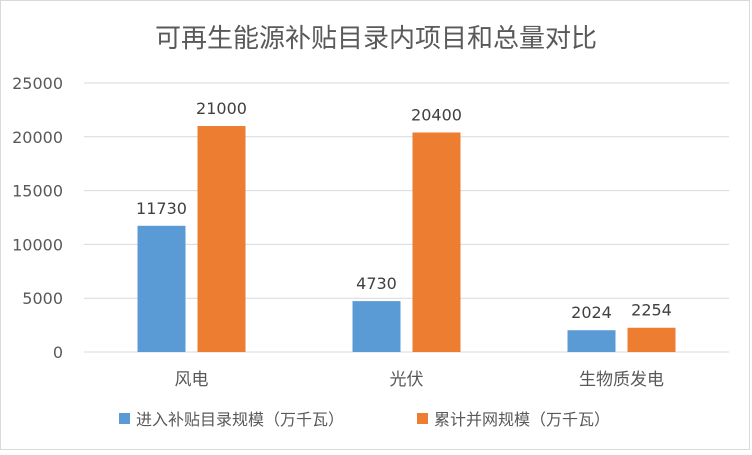  I want to click on x-tick-label: 光伏, so click(407, 380).